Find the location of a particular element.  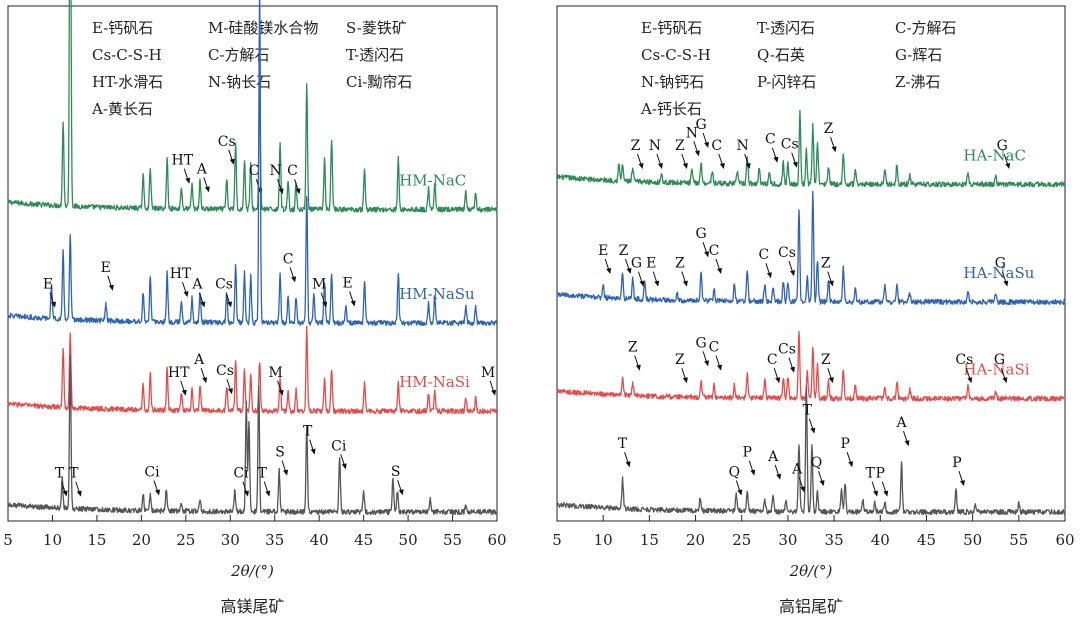

x-tick-label: 55 is located at coordinates (452, 540).